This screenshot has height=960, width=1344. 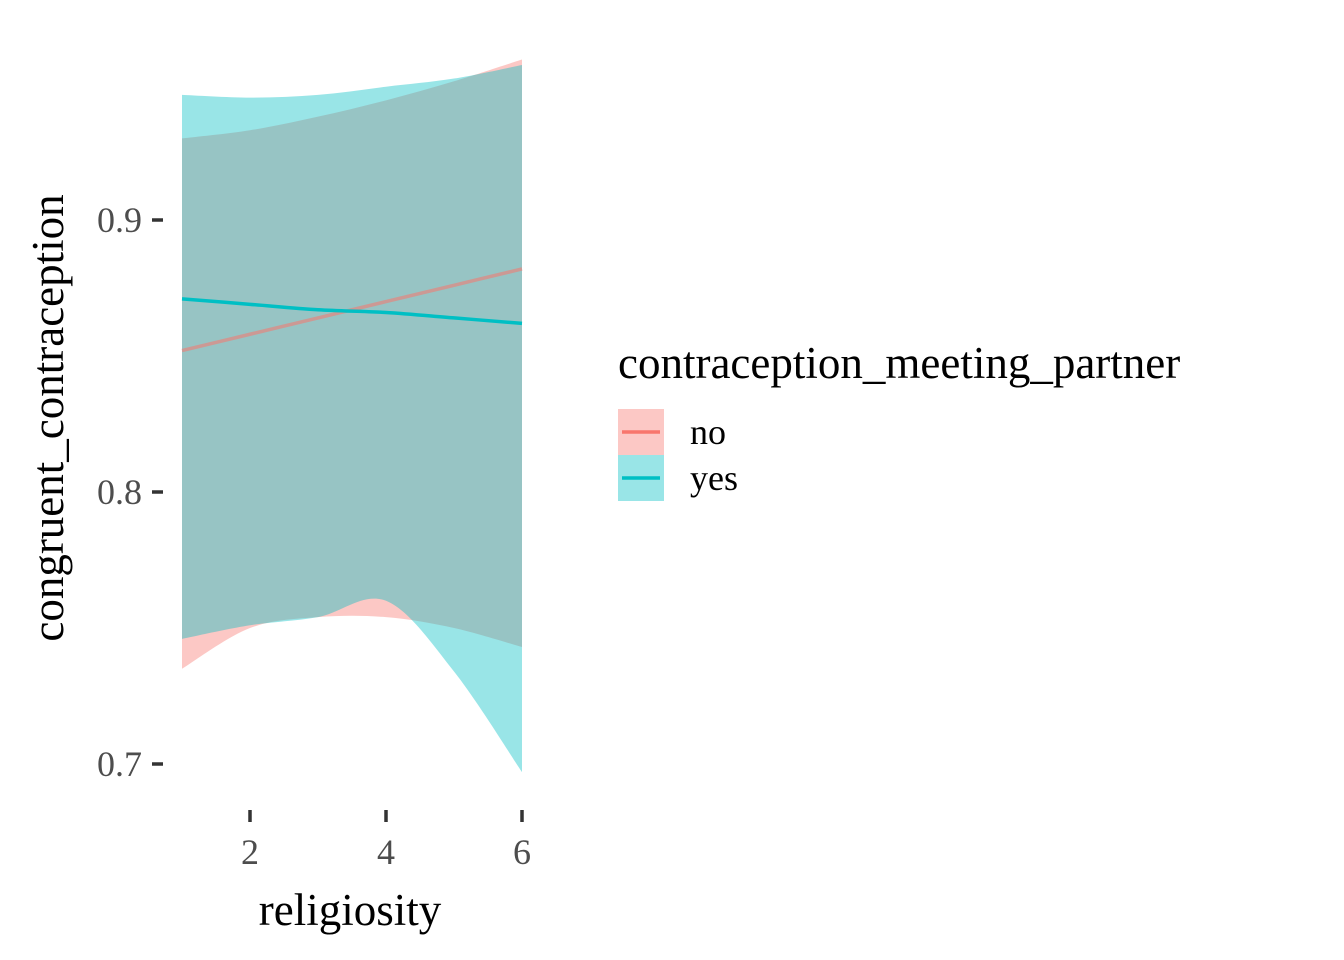 What do you see at coordinates (899, 419) in the screenshot?
I see `legend: contraception_meeting_partner no yes` at bounding box center [899, 419].